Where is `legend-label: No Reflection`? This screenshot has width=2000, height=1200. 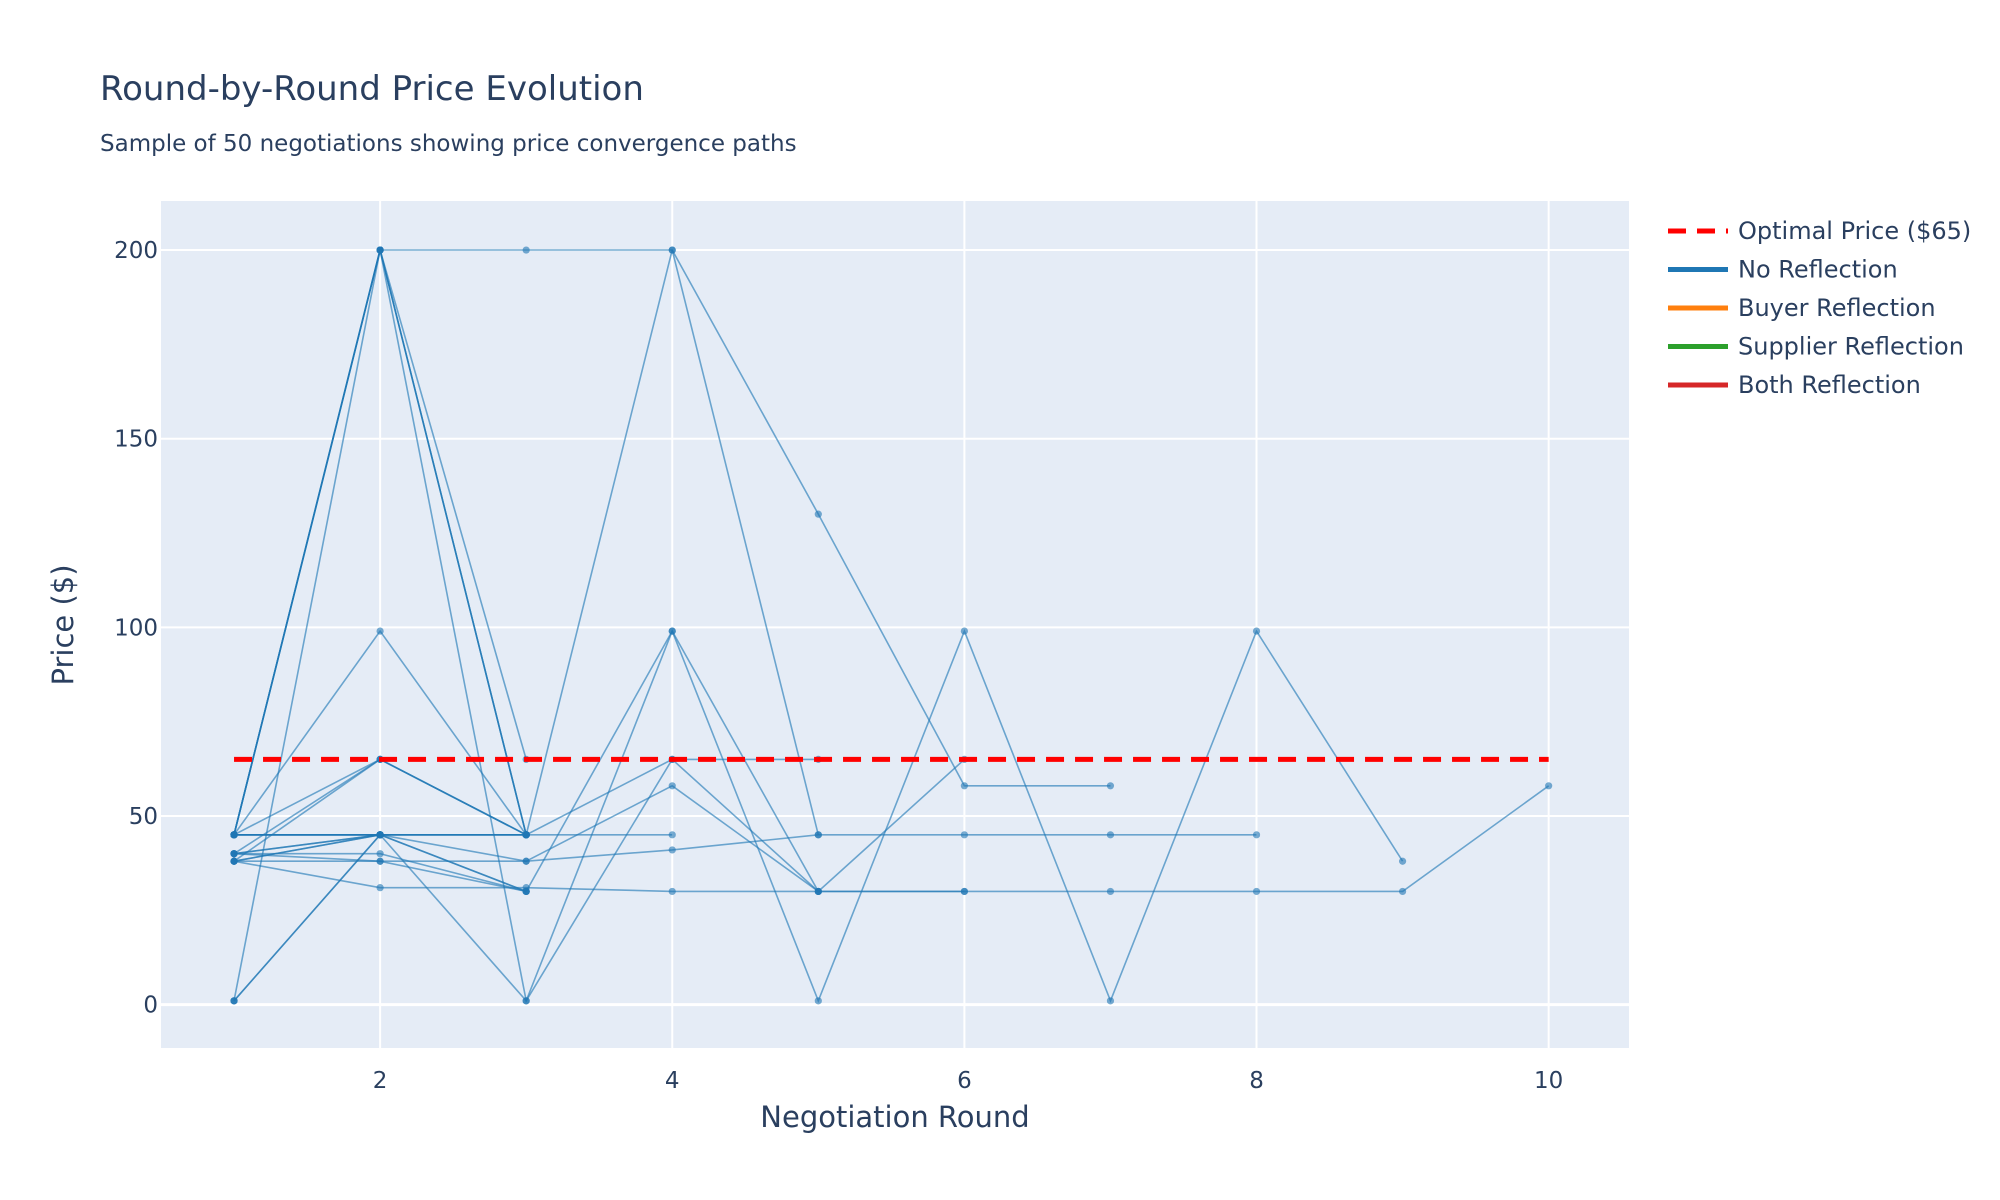 legend-label: No Reflection is located at coordinates (1818, 270).